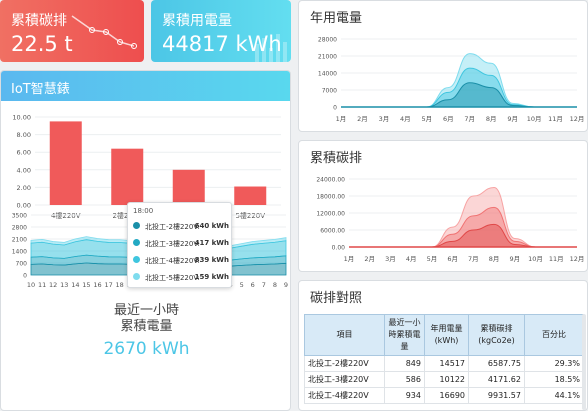 The height and width of the screenshot is (411, 588). I want to click on kpi-power-value: 44817 kWh, so click(222, 44).